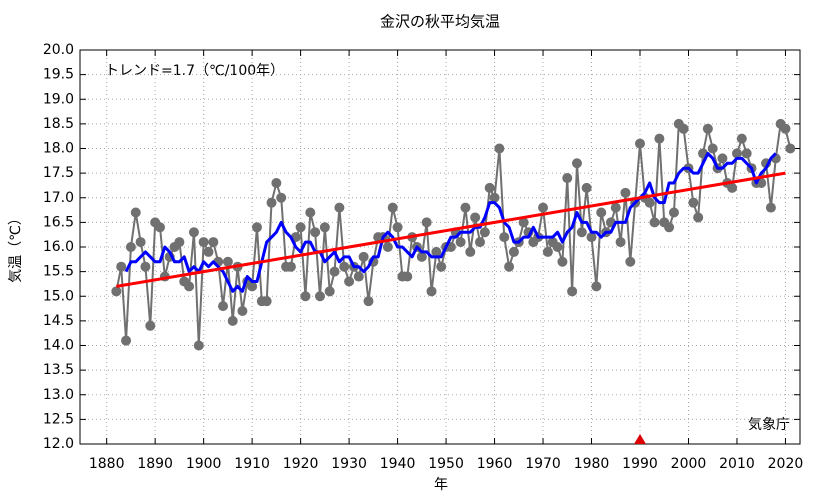  Describe the element at coordinates (398, 464) in the screenshot. I see `x-tick-label: 1940` at that location.